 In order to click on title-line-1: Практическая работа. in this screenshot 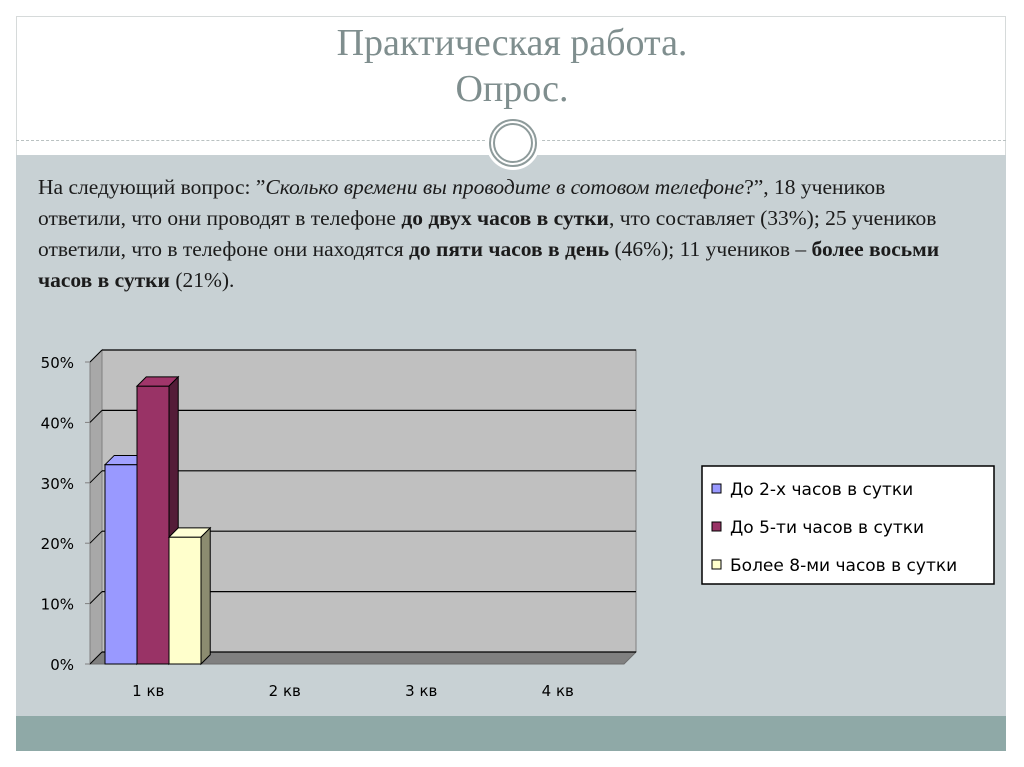, I will do `click(512, 43)`.